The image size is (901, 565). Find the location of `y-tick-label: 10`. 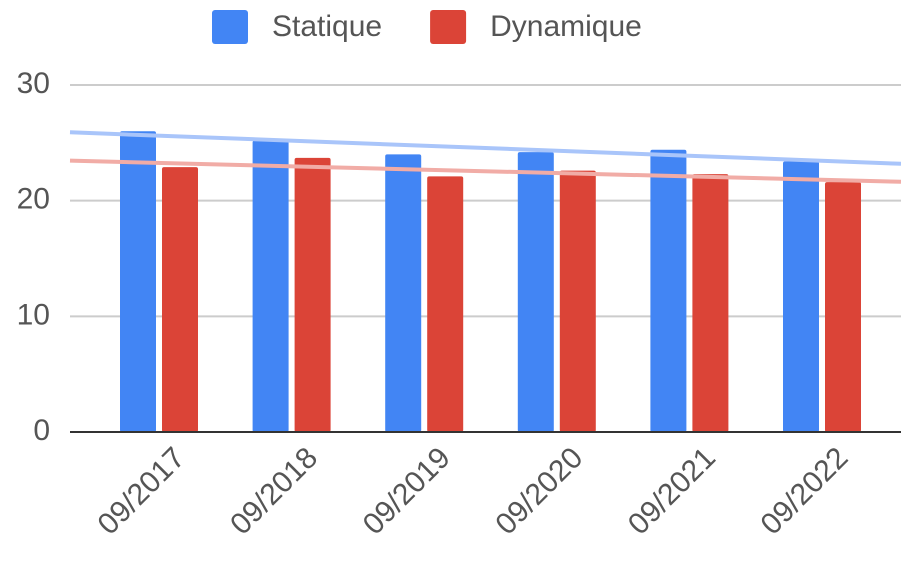

y-tick-label: 10 is located at coordinates (33, 314).